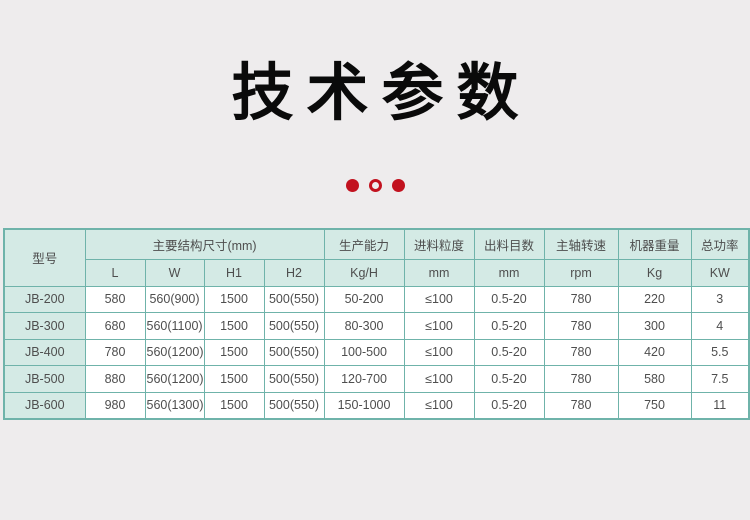 The width and height of the screenshot is (750, 520). Describe the element at coordinates (439, 272) in the screenshot. I see `unit-feed-size: mm` at that location.